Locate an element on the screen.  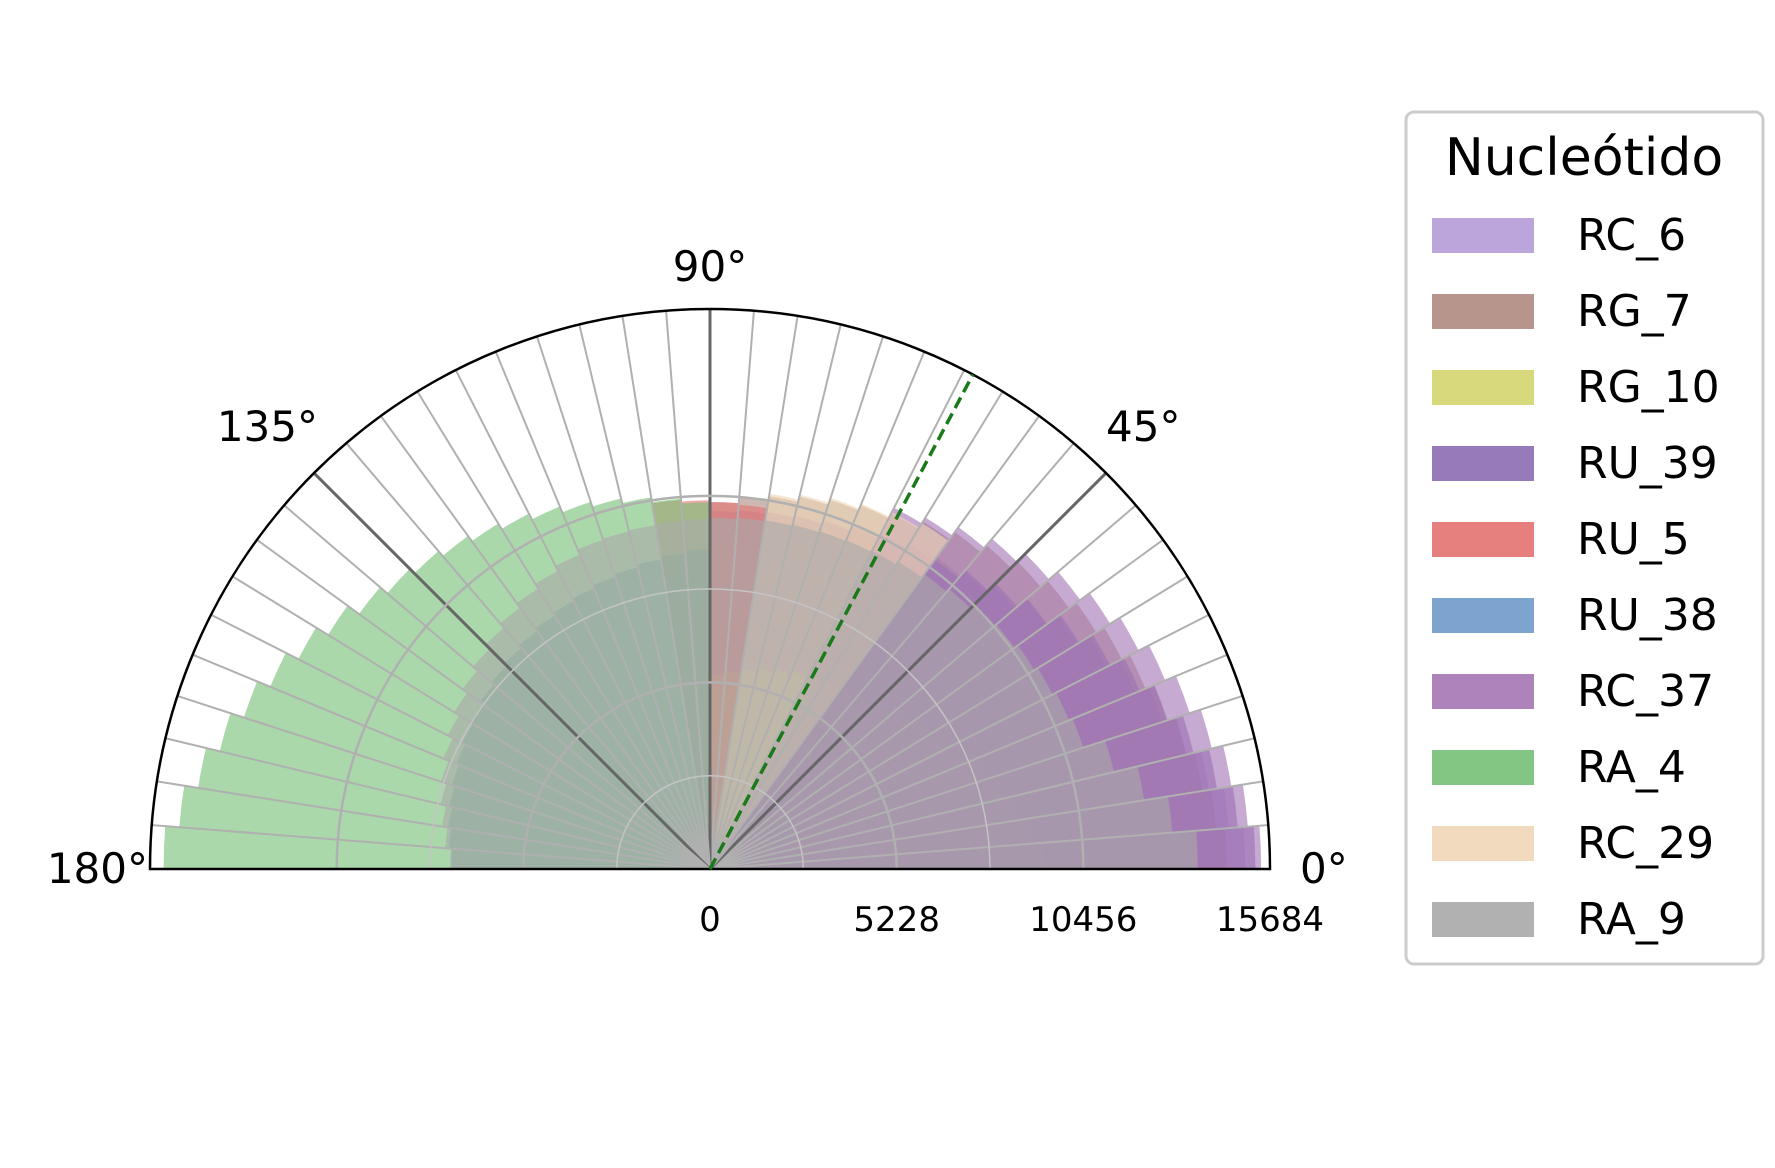
radial-tick-label: 10456 is located at coordinates (1083, 920).